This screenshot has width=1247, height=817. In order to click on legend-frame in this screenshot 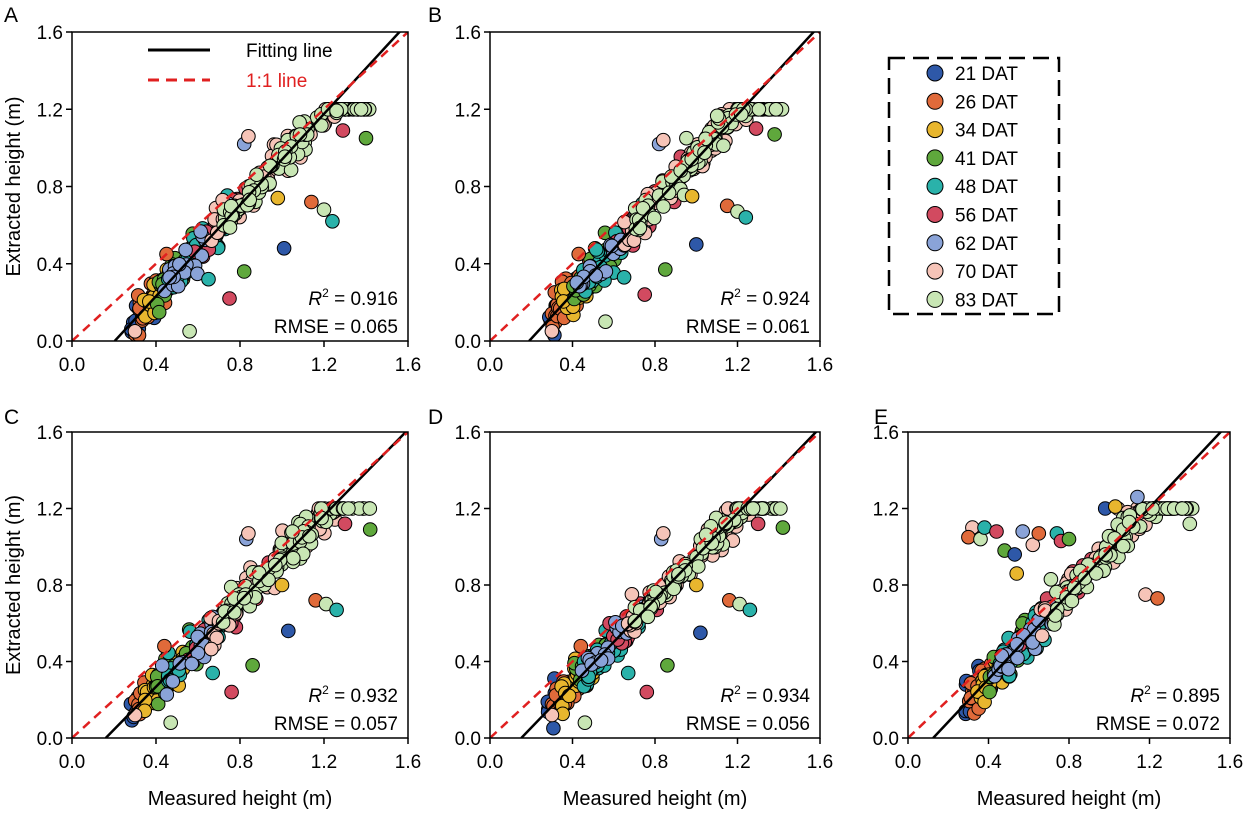, I will do `click(974, 186)`.